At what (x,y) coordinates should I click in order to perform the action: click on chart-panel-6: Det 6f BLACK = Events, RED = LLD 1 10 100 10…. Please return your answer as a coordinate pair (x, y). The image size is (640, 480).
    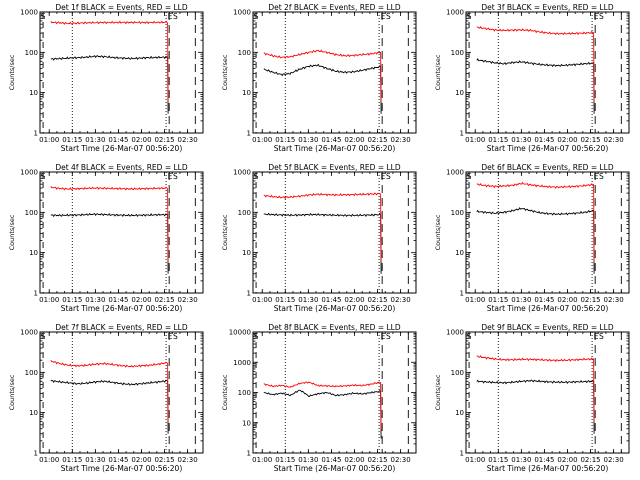
    Looking at the image, I should click on (532, 238).